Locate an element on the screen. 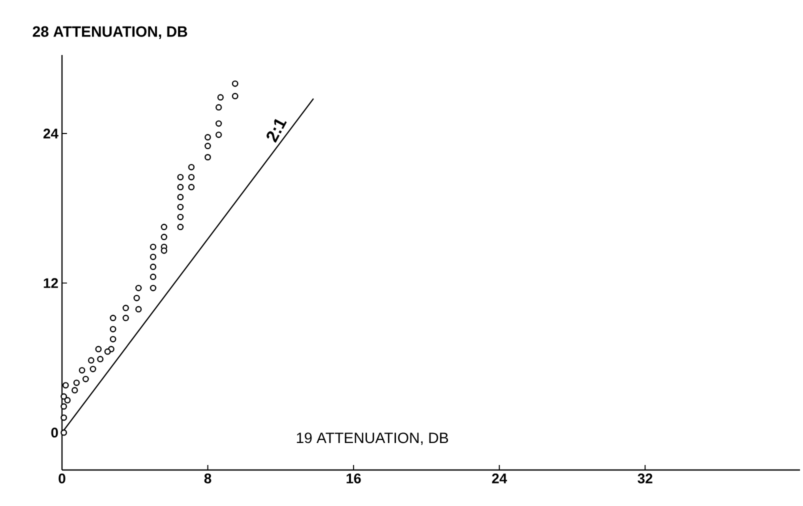 This screenshot has height=506, width=803. x-axis-title: 19 ATTENUATION, DB is located at coordinates (372, 438).